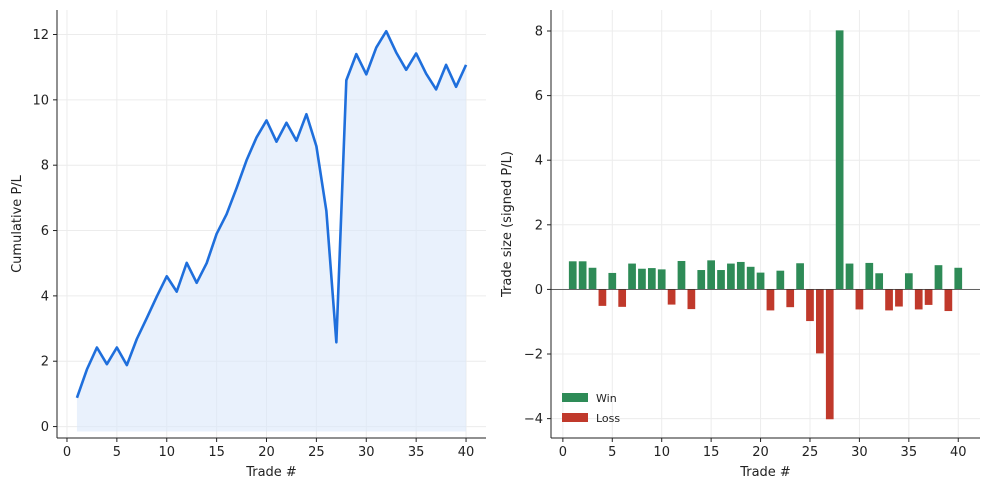 This screenshot has width=989, height=490. Describe the element at coordinates (266, 452) in the screenshot. I see `left-x-tick-label: 20` at that location.